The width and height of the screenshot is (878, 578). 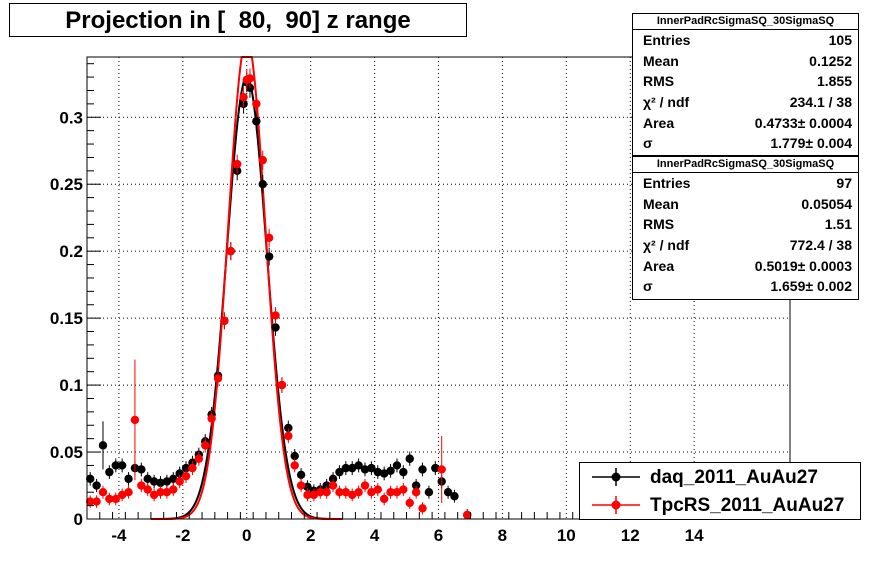 What do you see at coordinates (71, 251) in the screenshot?
I see `y-tick-label: 0.2` at bounding box center [71, 251].